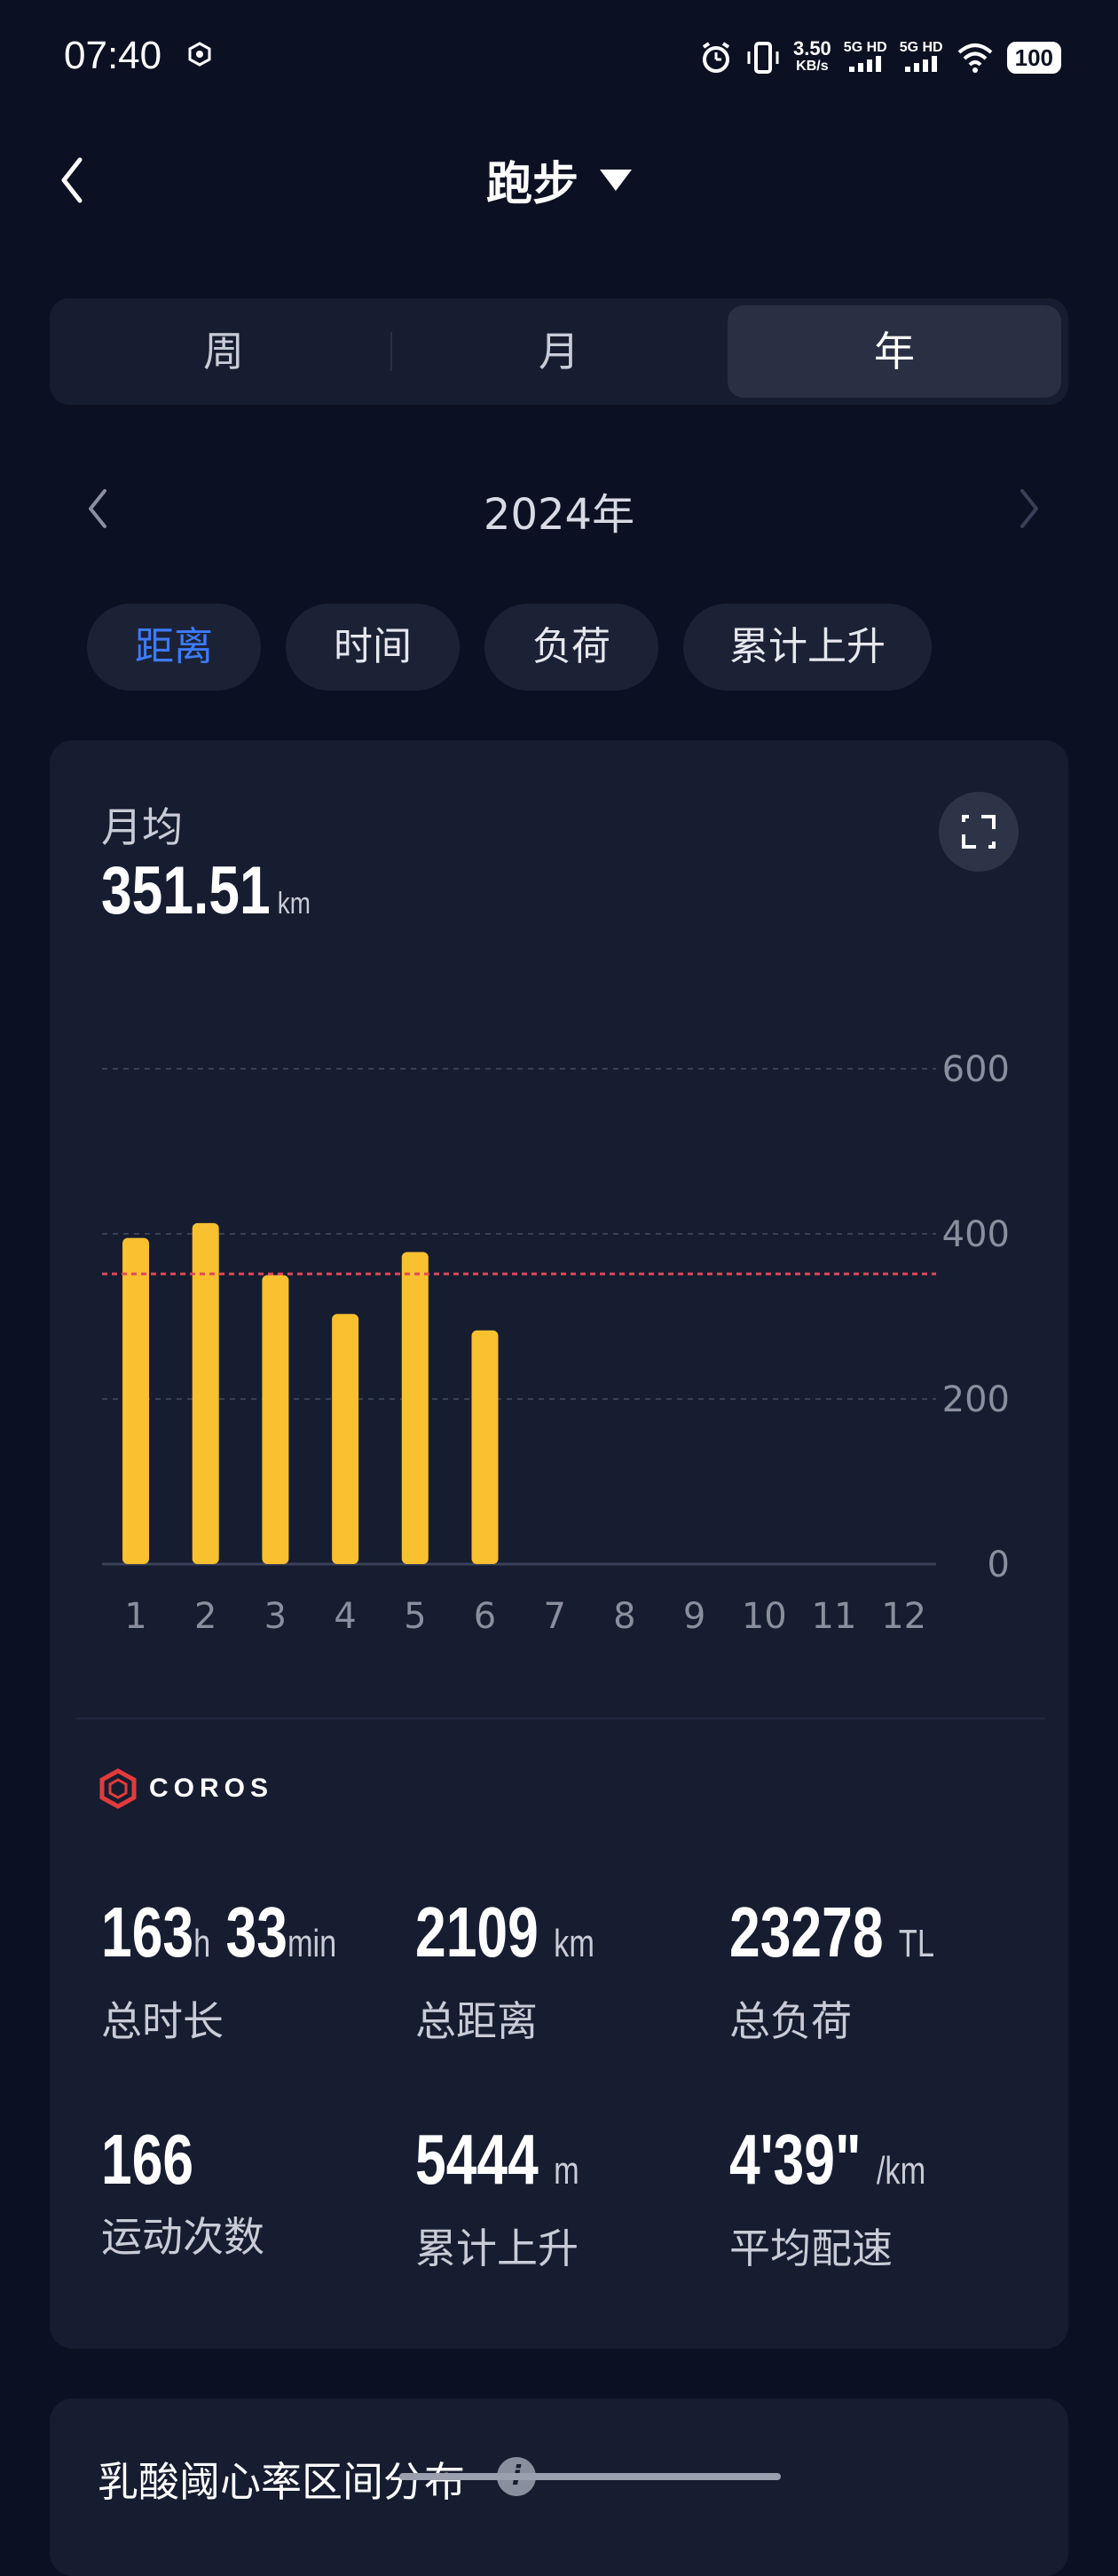 This screenshot has width=1118, height=2576. What do you see at coordinates (903, 1616) in the screenshot?
I see `x-tick-label: 12` at bounding box center [903, 1616].